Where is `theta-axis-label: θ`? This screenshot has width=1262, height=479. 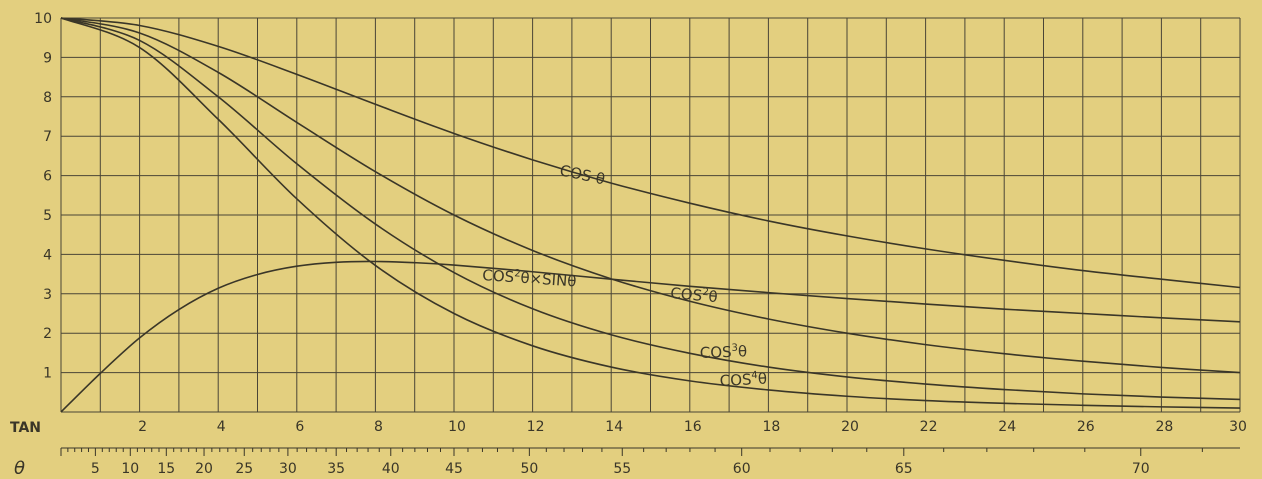 theta-axis-label: θ is located at coordinates (19, 468).